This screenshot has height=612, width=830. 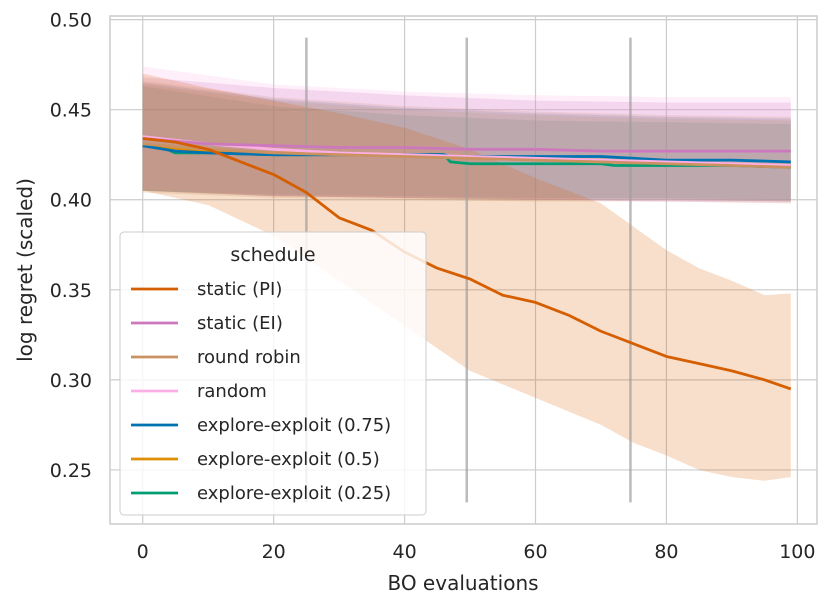 I want to click on y-tick-label: 0.45, so click(x=71, y=111).